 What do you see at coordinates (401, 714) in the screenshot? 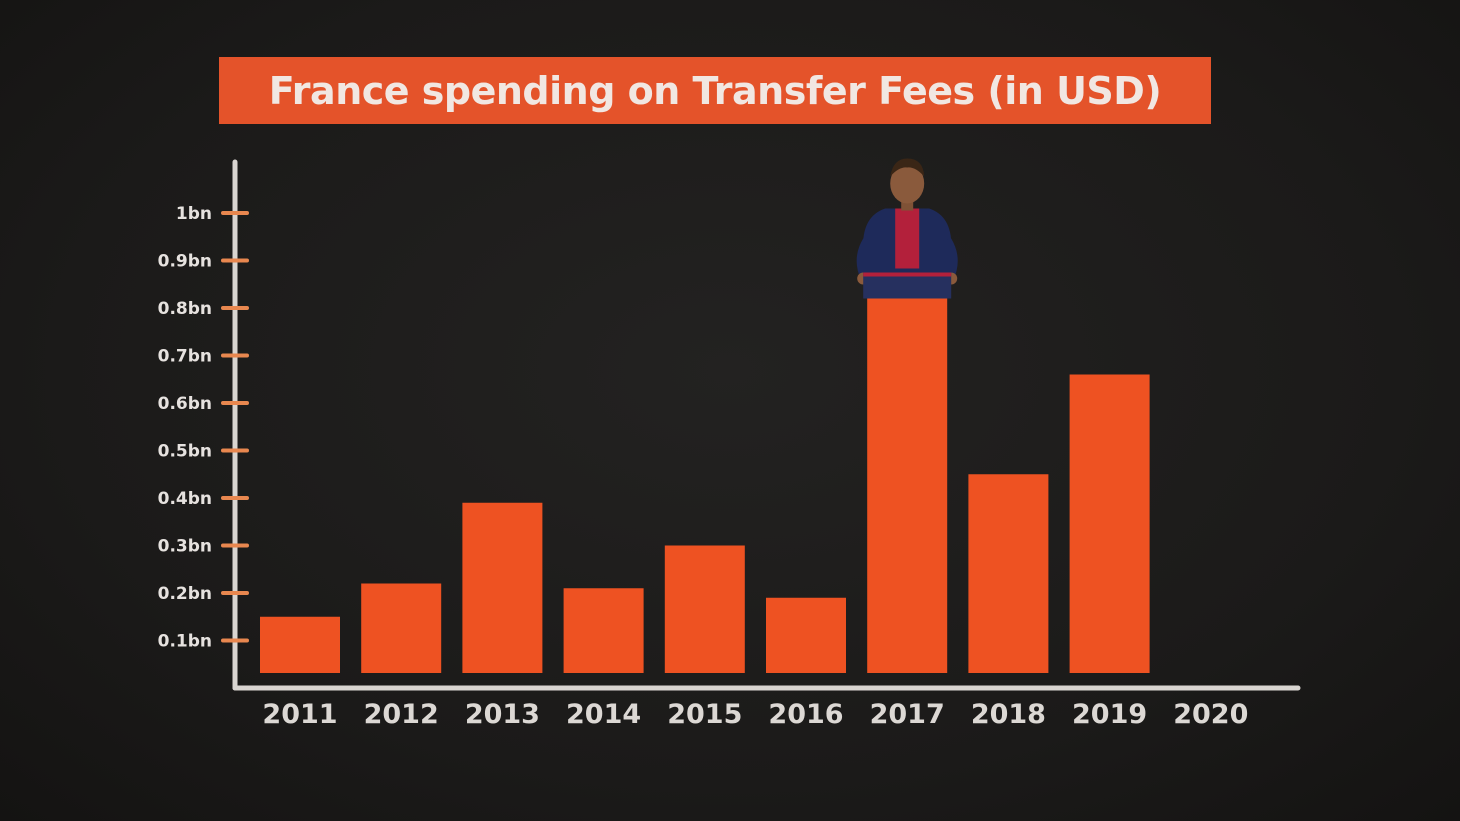
I see `x-tick-label-2012: 2012` at bounding box center [401, 714].